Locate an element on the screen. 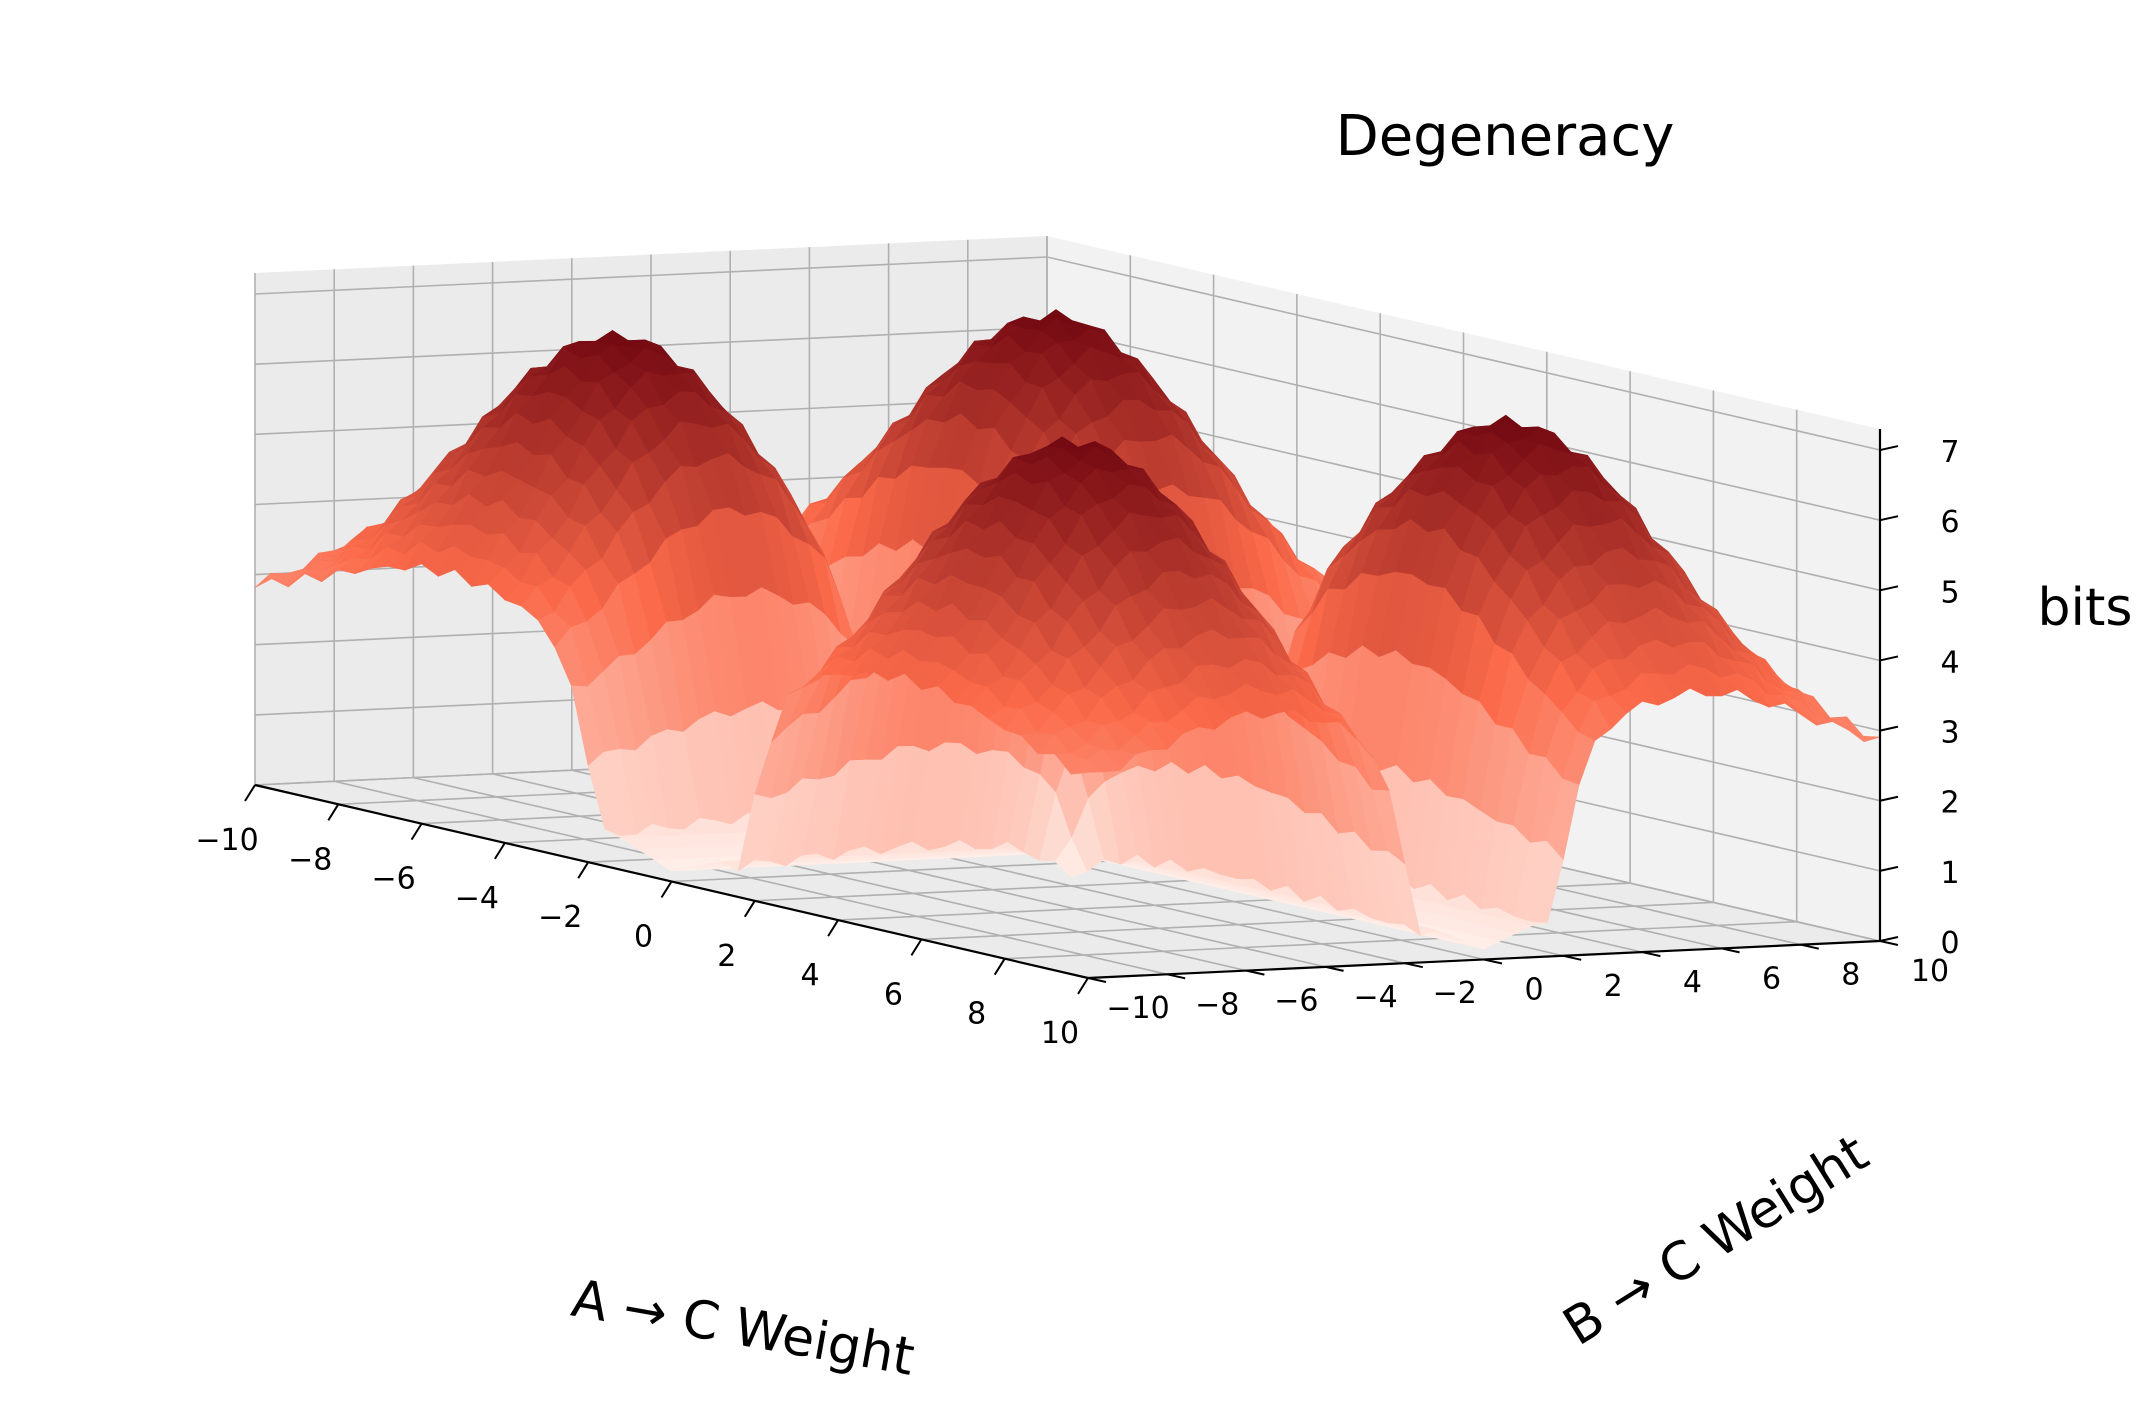  grid-line-z is located at coordinates (1067, 353).